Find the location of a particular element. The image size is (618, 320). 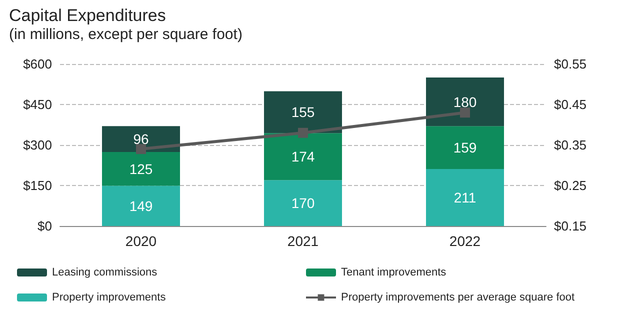

y-tick-label: $300 is located at coordinates (37, 145).